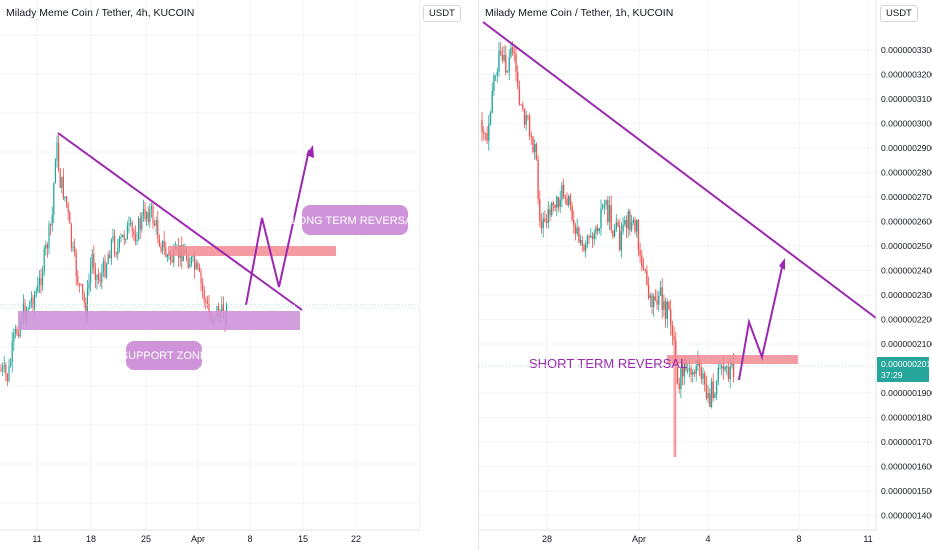  What do you see at coordinates (906, 75) in the screenshot?
I see `right-y-tick-label: 0.0000003200` at bounding box center [906, 75].